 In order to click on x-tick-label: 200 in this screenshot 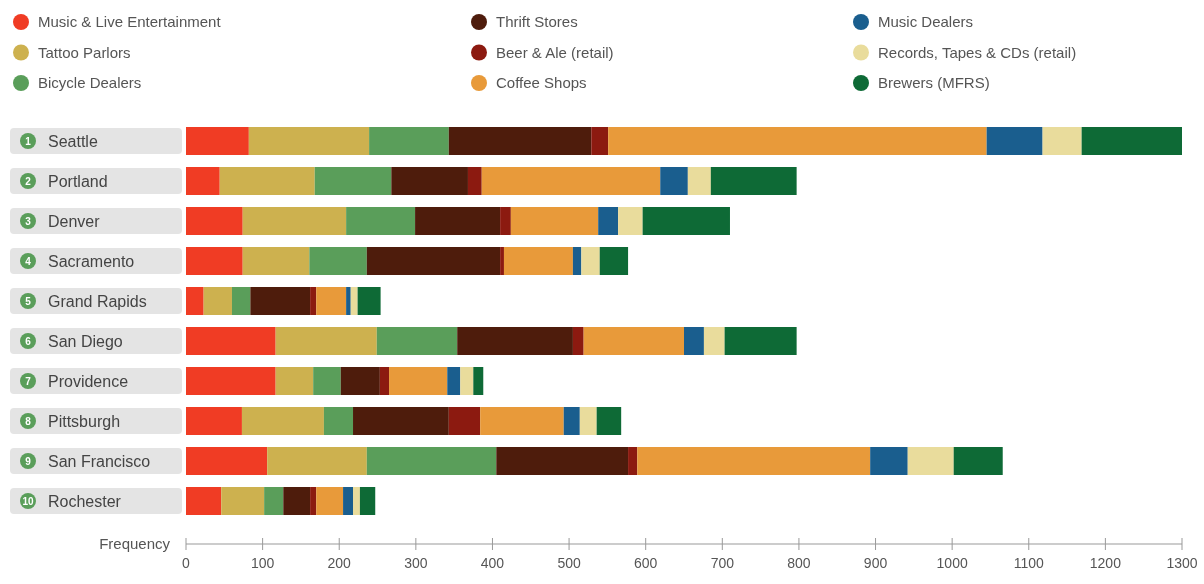, I will do `click(339, 563)`.